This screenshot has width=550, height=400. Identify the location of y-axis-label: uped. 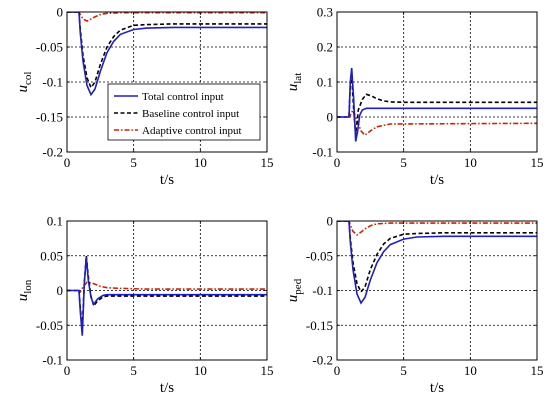
(294, 290).